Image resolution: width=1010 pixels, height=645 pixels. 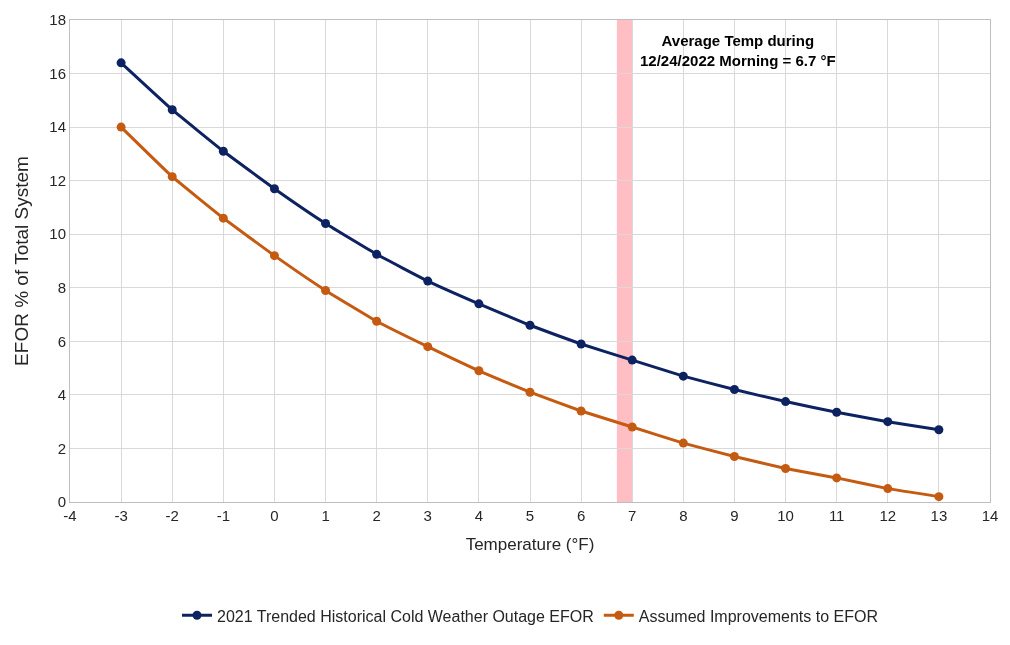 What do you see at coordinates (427, 515) in the screenshot?
I see `x-tick-label: 3` at bounding box center [427, 515].